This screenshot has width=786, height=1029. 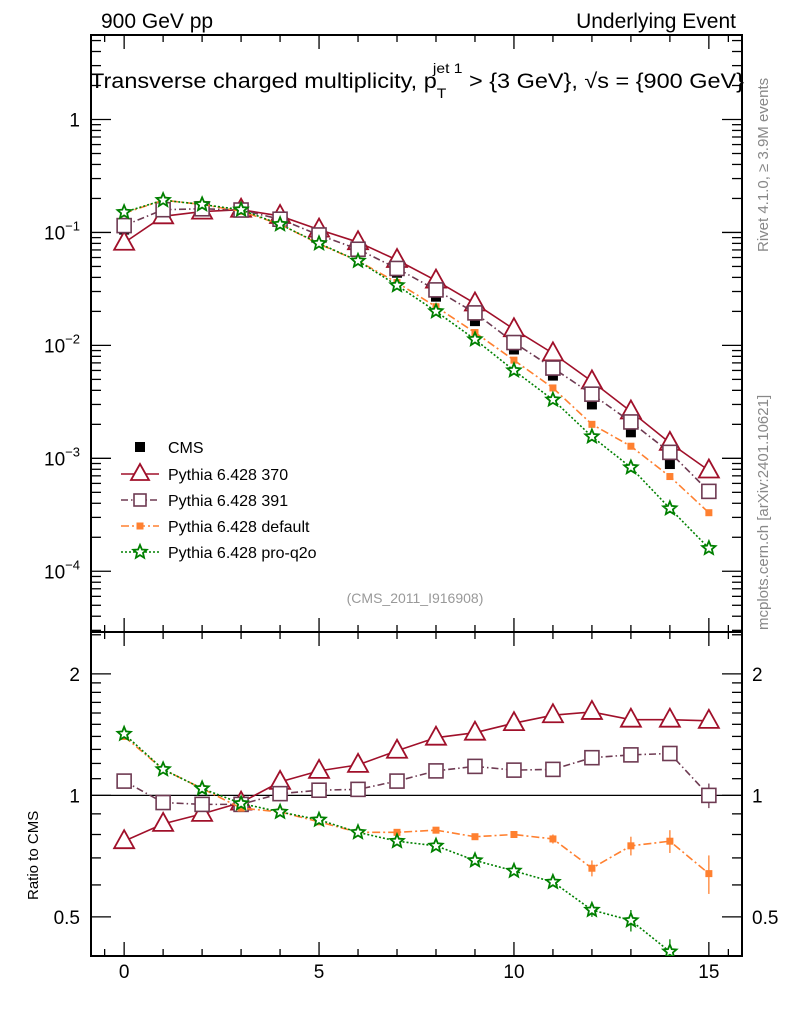 What do you see at coordinates (72, 338) in the screenshot?
I see `y-tick-exponent: −2` at bounding box center [72, 338].